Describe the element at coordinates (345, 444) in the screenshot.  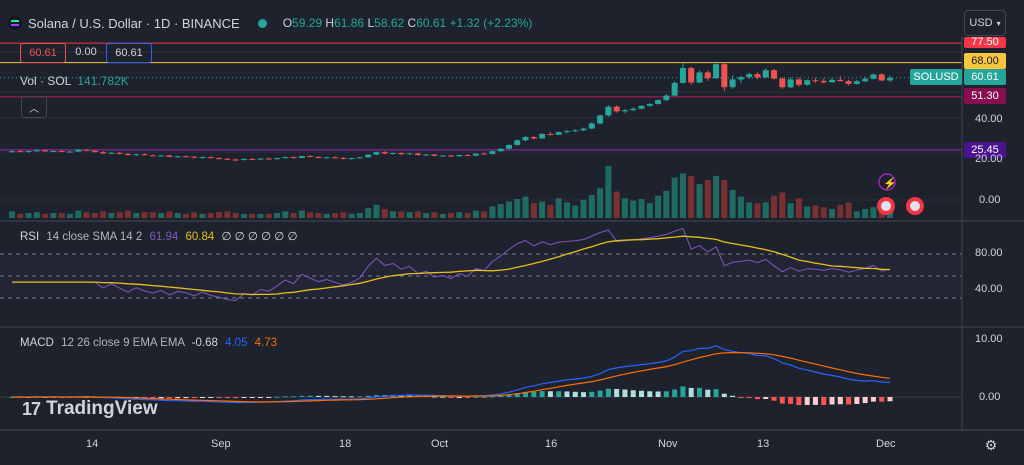
I see `time-axis-label: 18` at that location.